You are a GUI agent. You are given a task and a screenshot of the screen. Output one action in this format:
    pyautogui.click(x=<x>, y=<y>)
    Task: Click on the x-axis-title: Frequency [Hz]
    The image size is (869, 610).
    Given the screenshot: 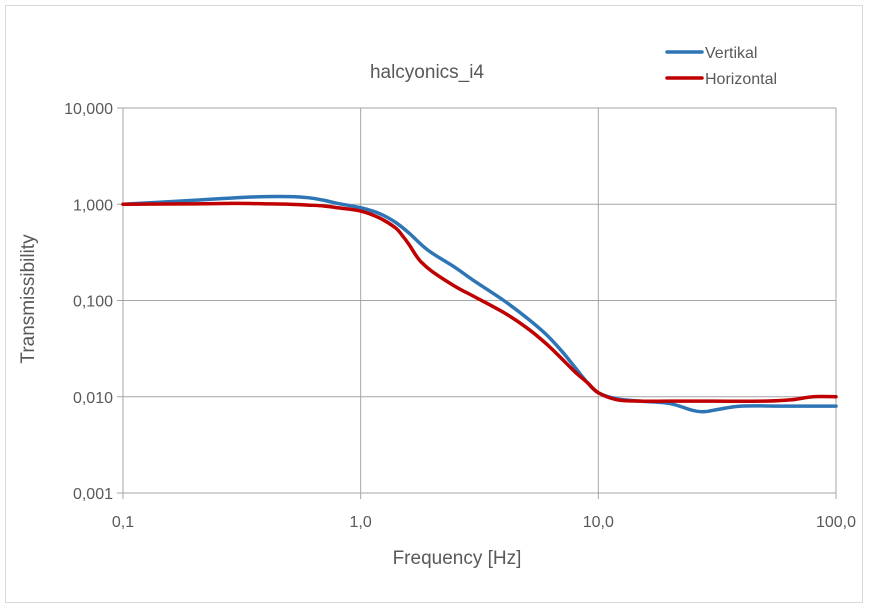 What is the action you would take?
    pyautogui.click(x=457, y=558)
    